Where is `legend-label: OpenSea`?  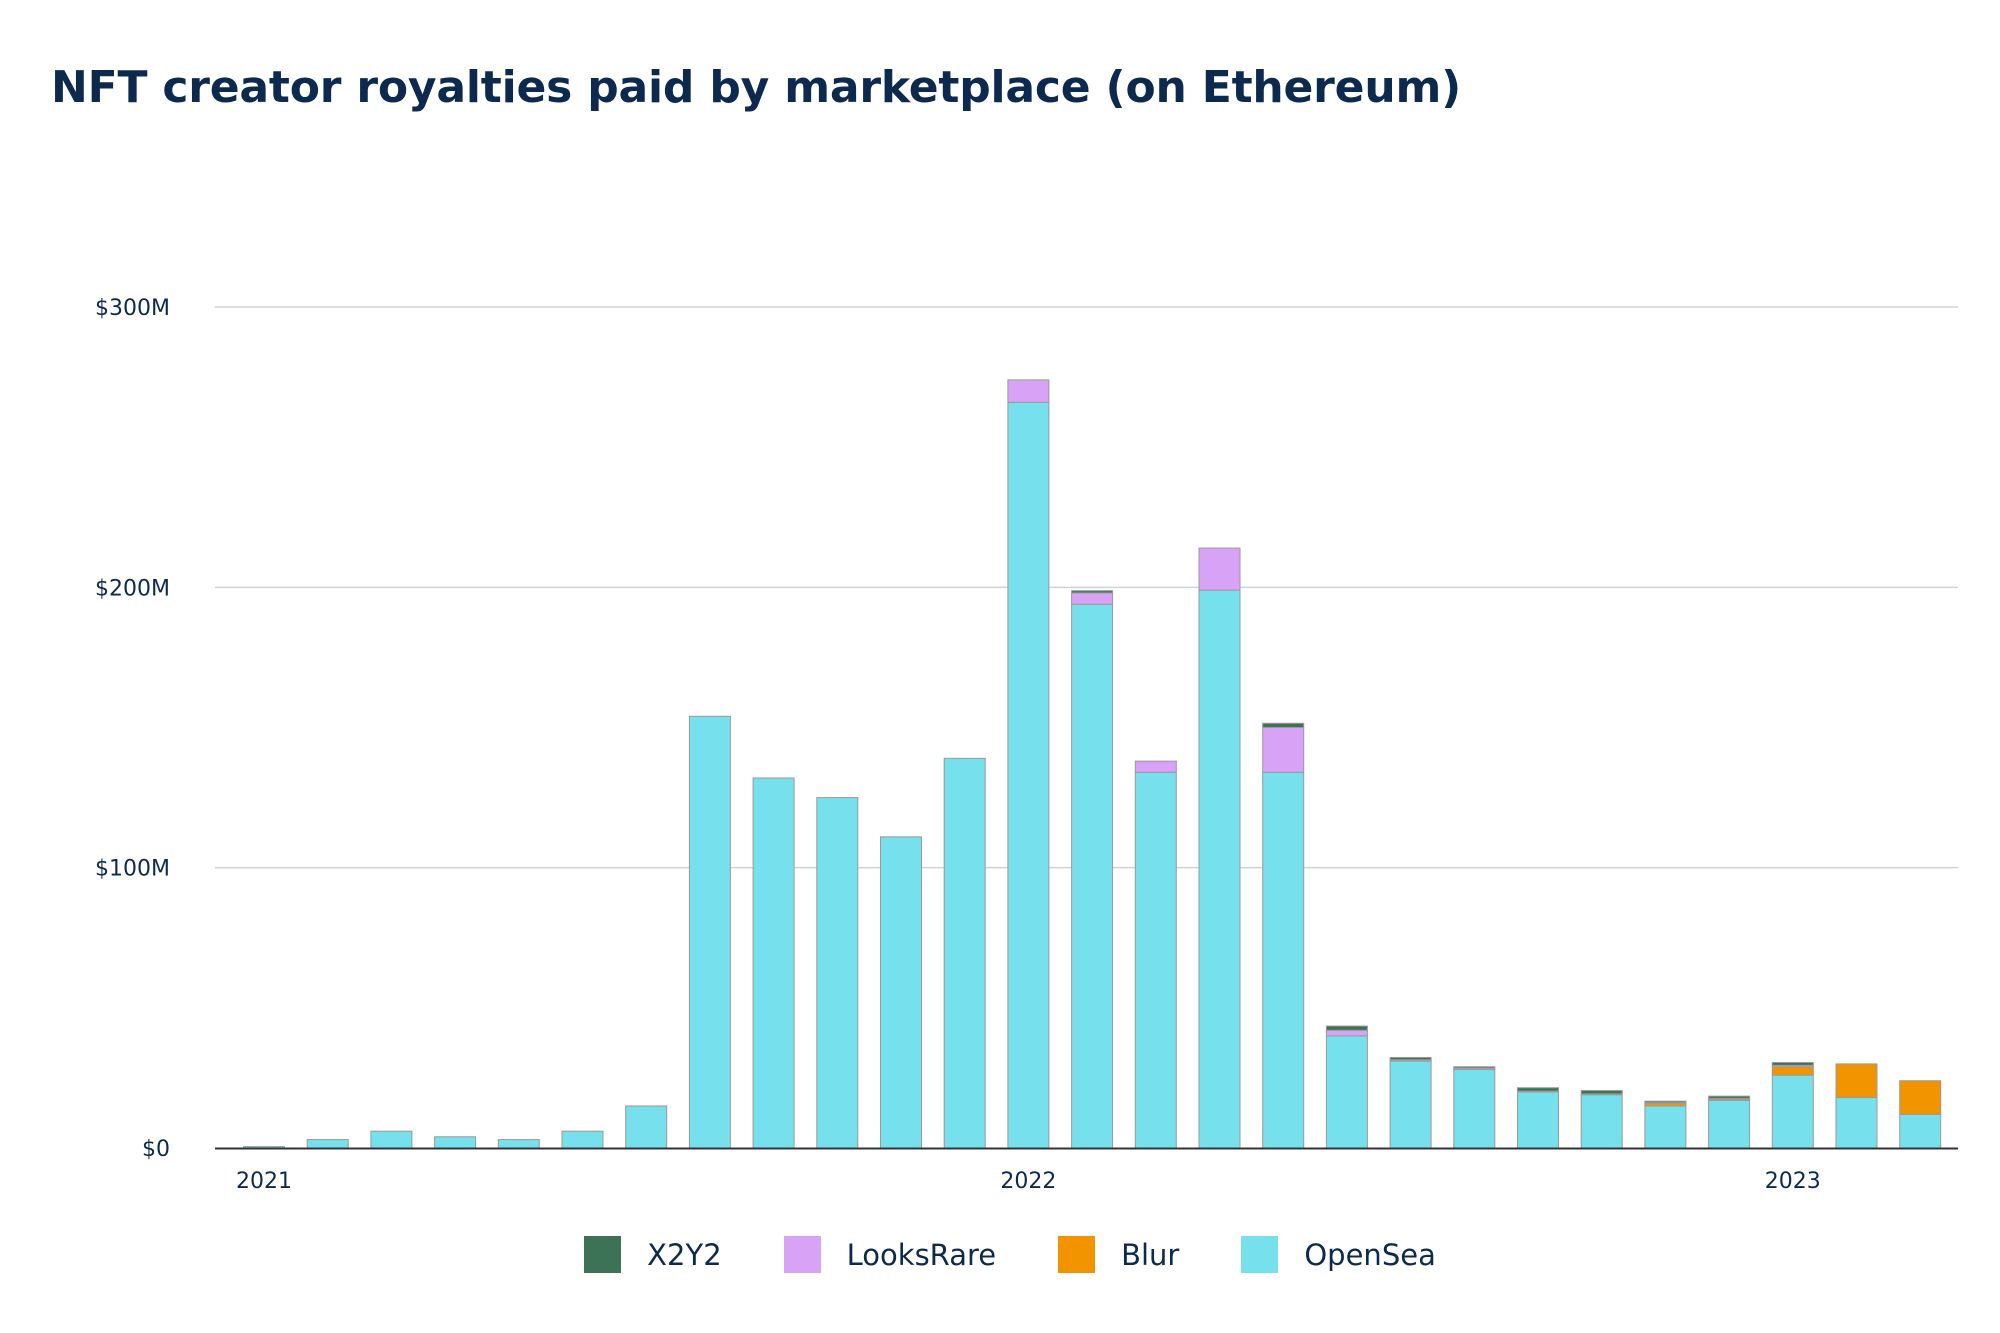
legend-label: OpenSea is located at coordinates (1370, 1254).